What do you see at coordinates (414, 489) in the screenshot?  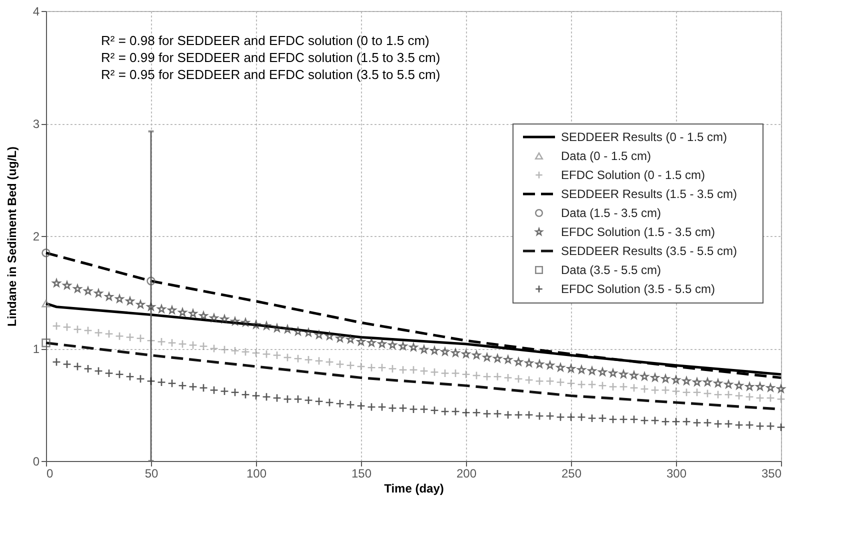 I see `x-axis-title: Time (day)` at bounding box center [414, 489].